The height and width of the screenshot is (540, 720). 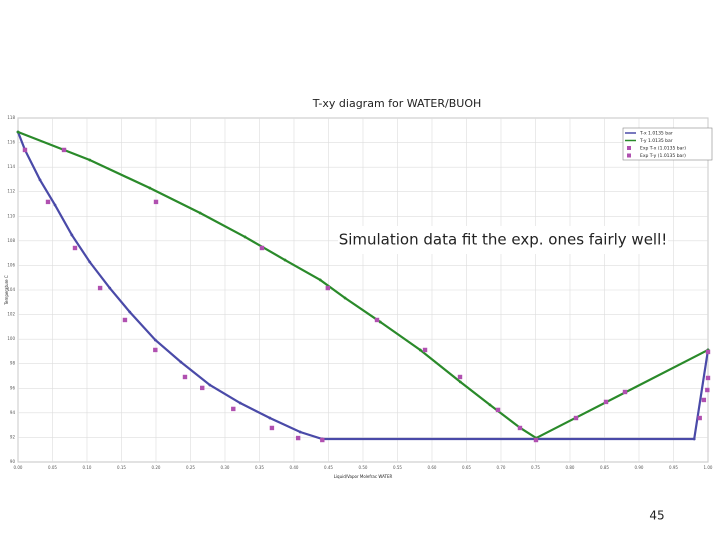 What do you see at coordinates (259, 467) in the screenshot?
I see `x-tick-label: 0.35` at bounding box center [259, 467].